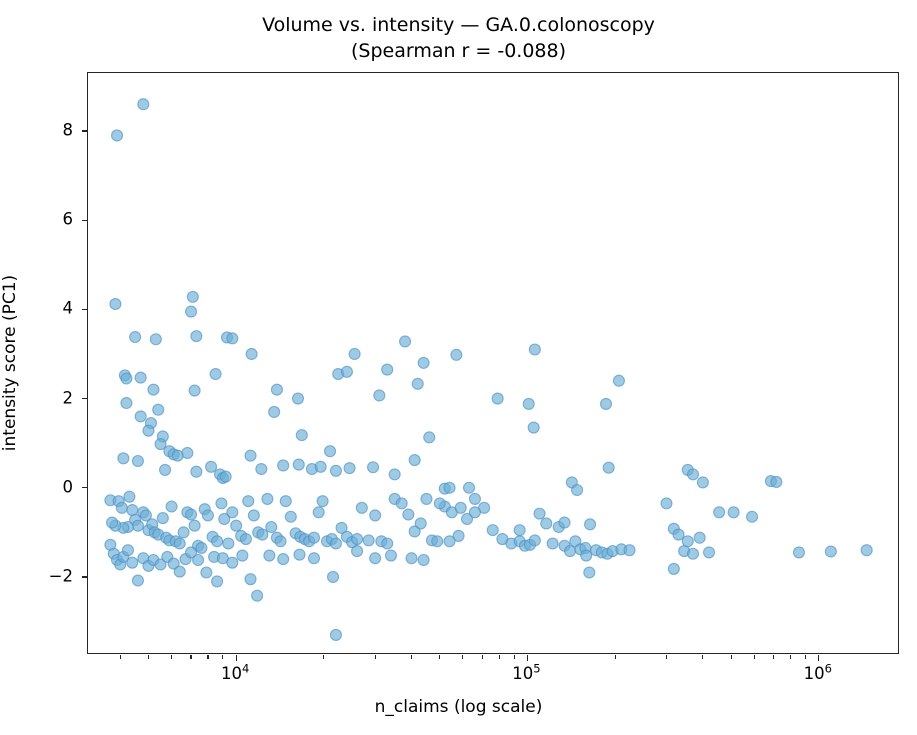  Describe the element at coordinates (458, 51) in the screenshot. I see `chart-title-line2: (Spearman r = -0.088)` at that location.